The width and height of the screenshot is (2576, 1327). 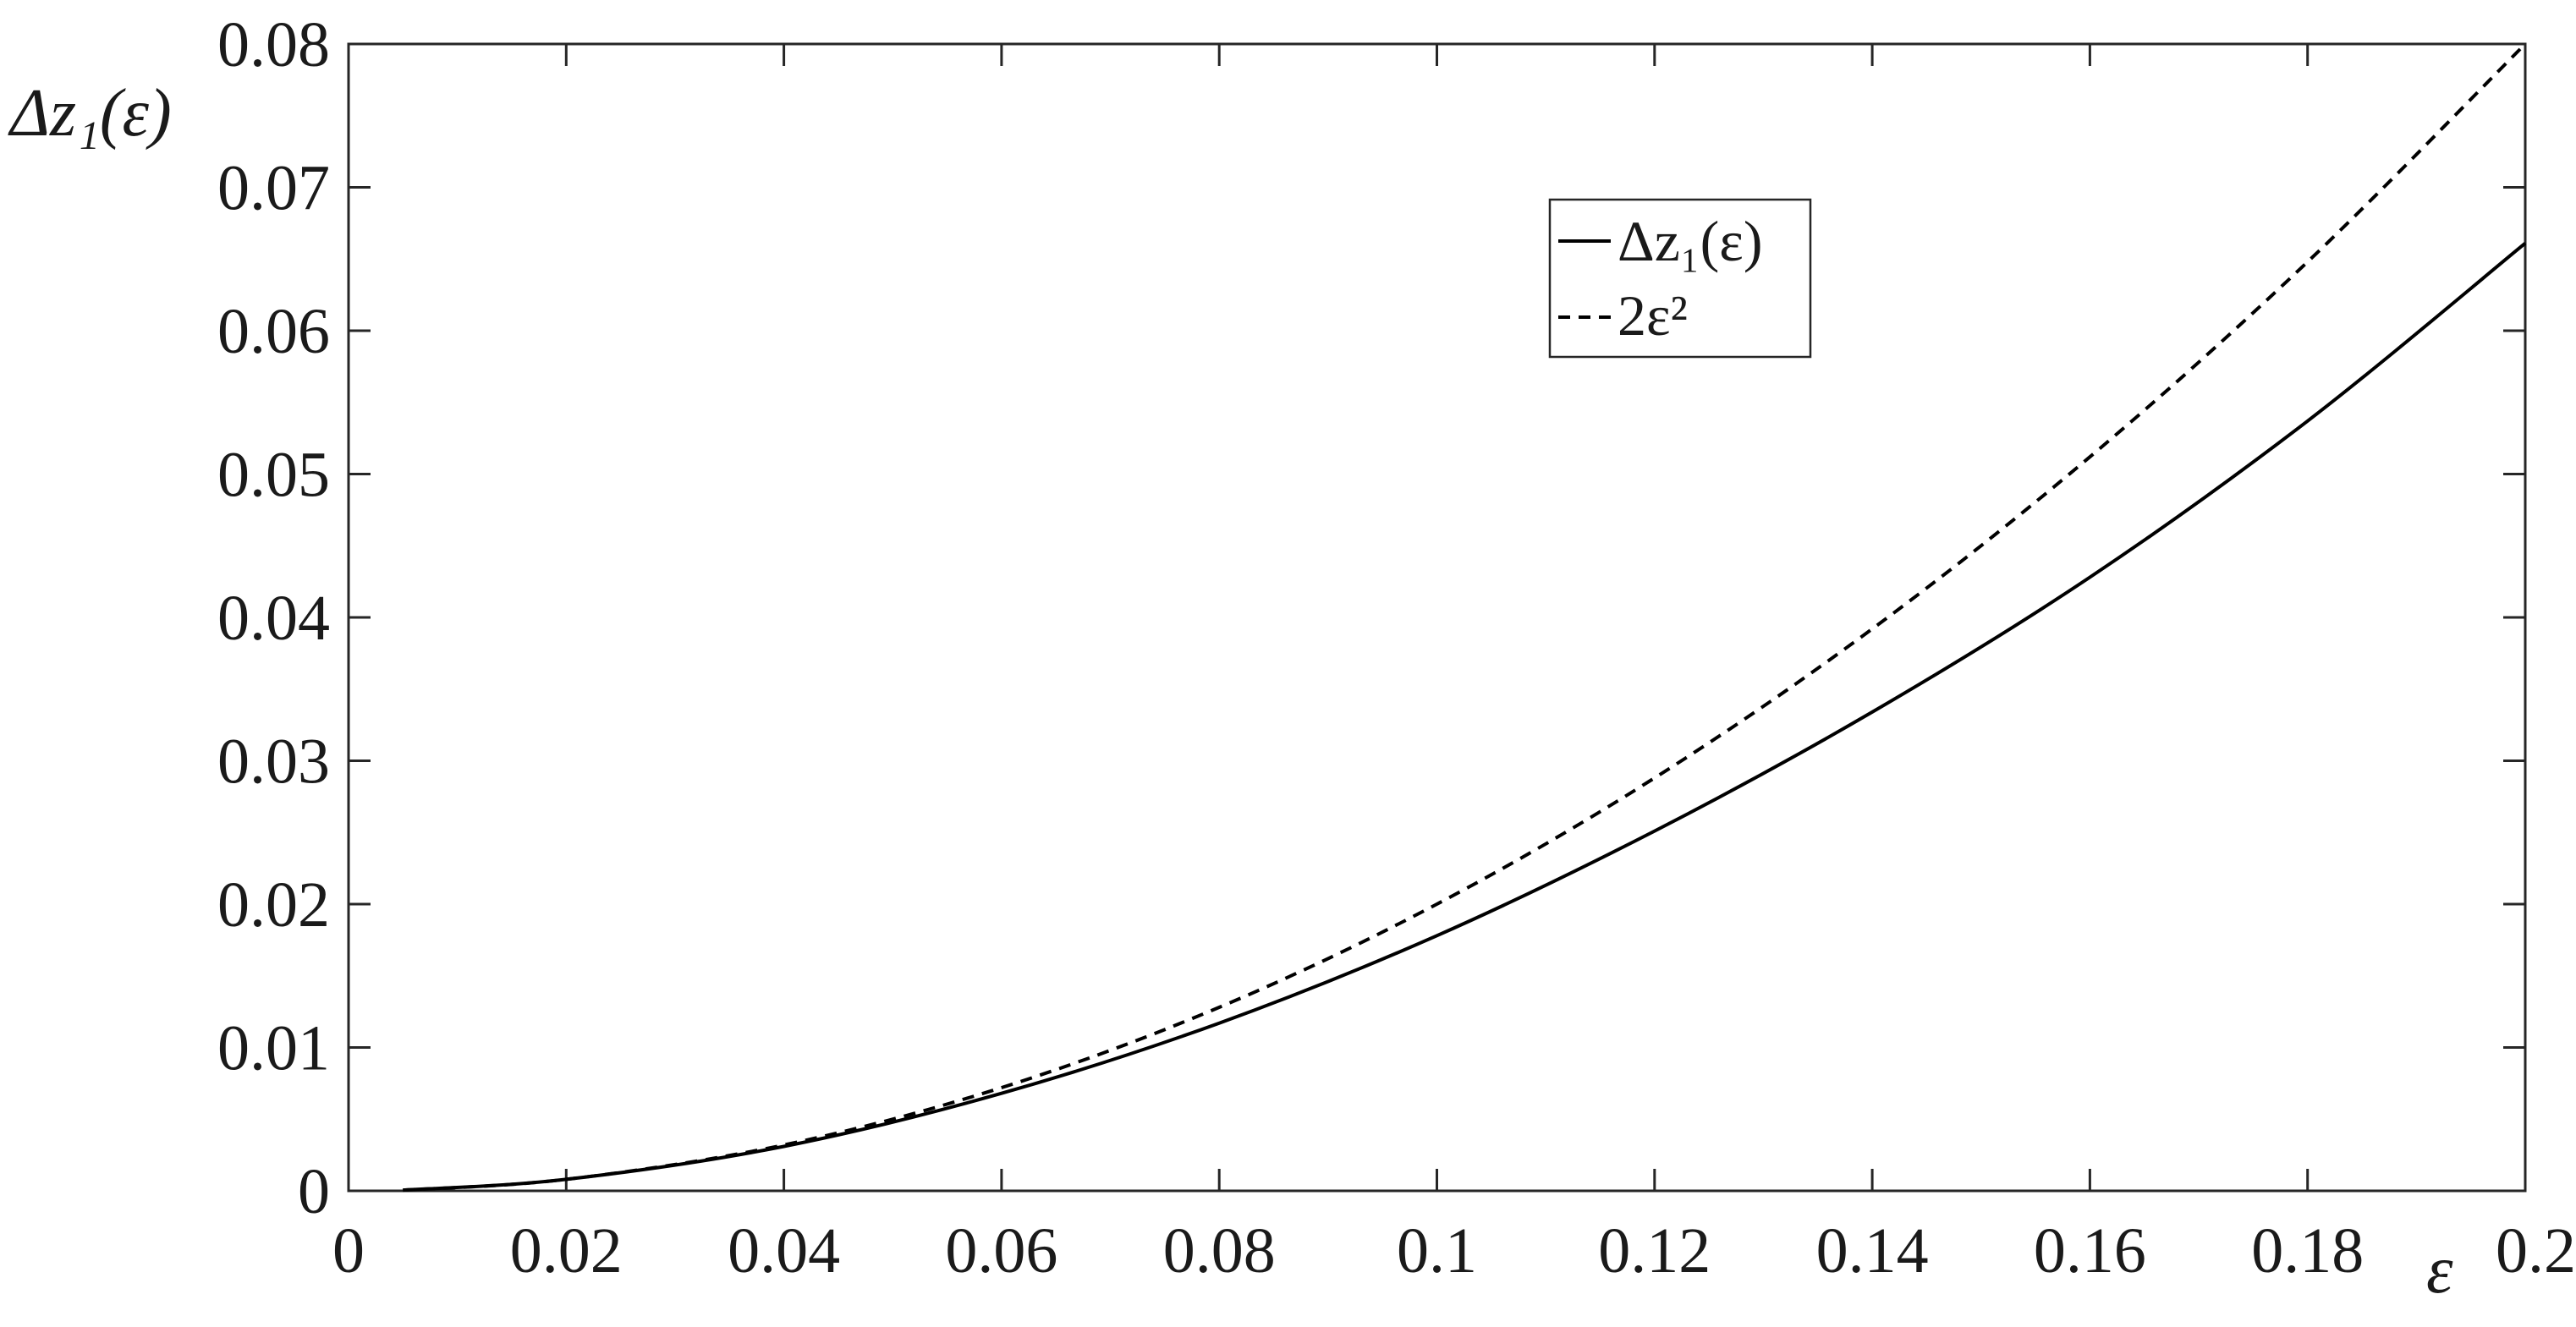 I want to click on y-tick-label: 0.06, so click(x=273, y=332).